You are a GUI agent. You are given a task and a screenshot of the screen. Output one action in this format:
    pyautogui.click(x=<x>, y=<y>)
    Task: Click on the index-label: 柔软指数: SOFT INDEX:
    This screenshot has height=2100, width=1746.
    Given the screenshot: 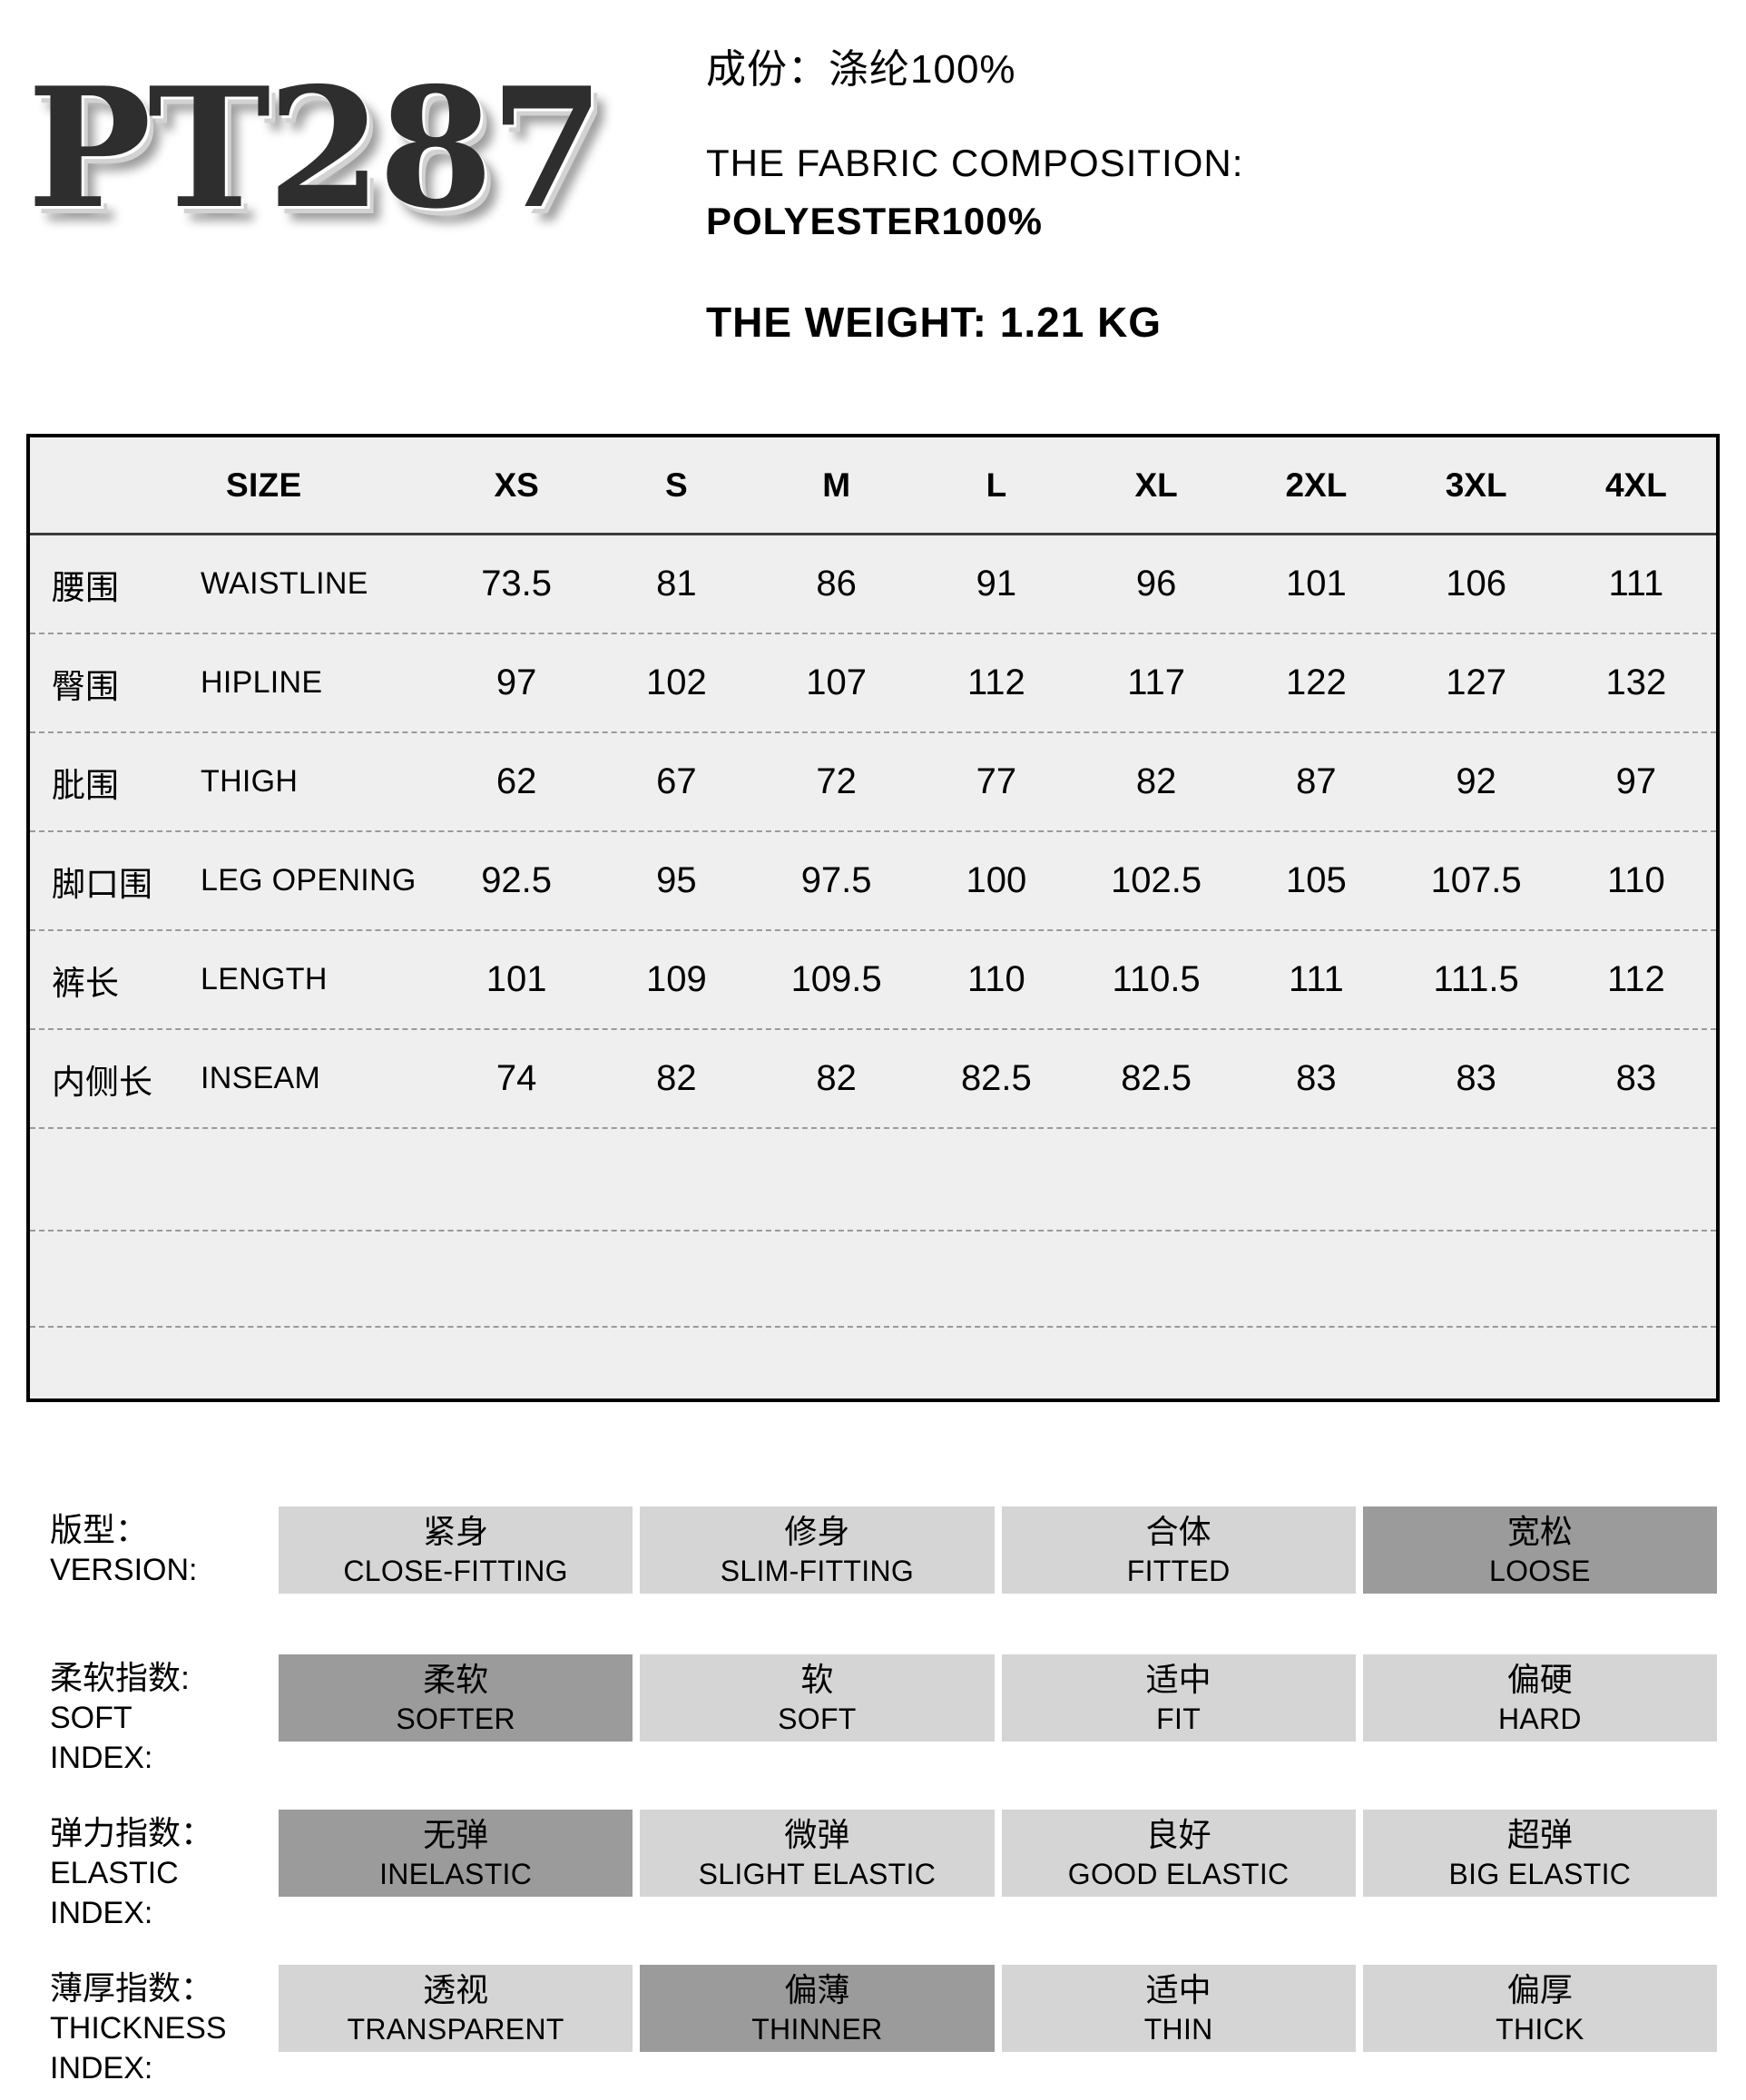 What is the action you would take?
    pyautogui.click(x=165, y=1716)
    